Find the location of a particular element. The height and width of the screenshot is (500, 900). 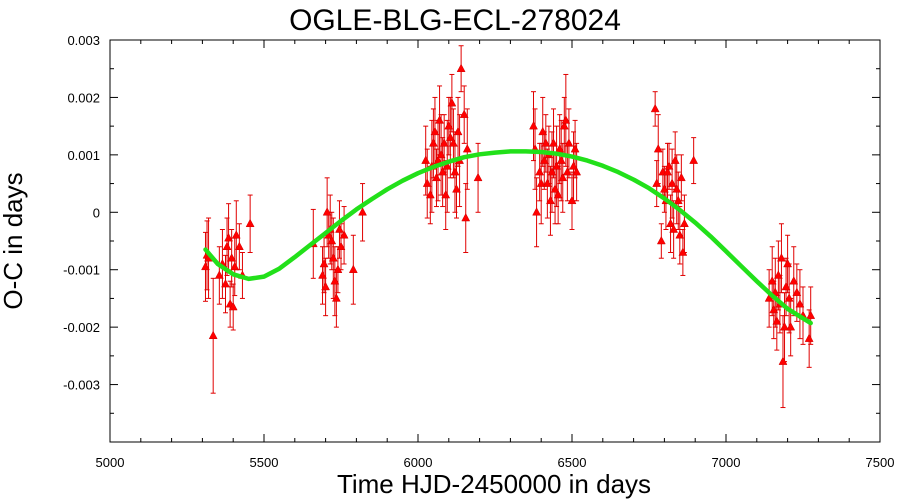

x-tick-label: 5500 is located at coordinates (264, 462).